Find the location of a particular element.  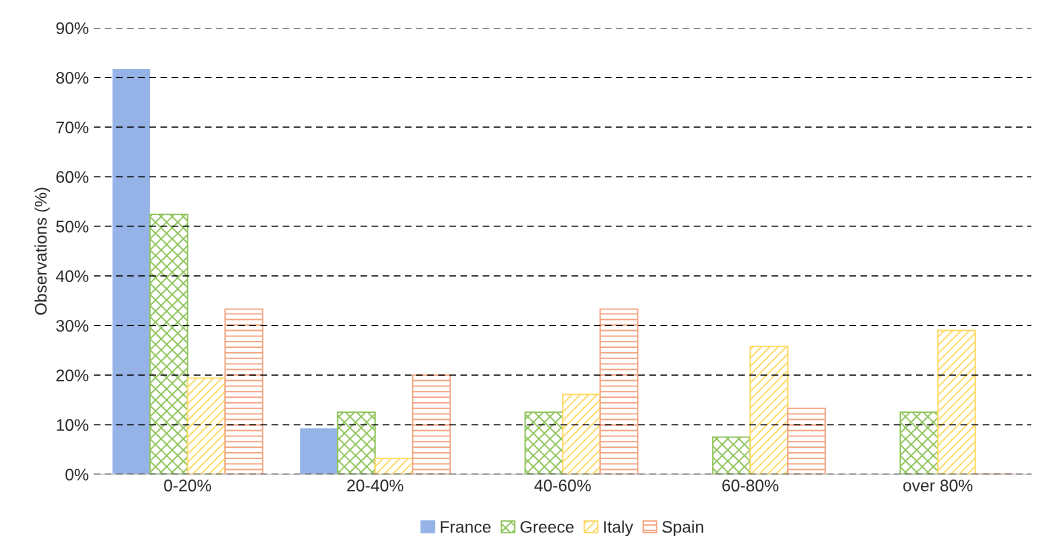

y-tick-label: 0% is located at coordinates (77, 474).